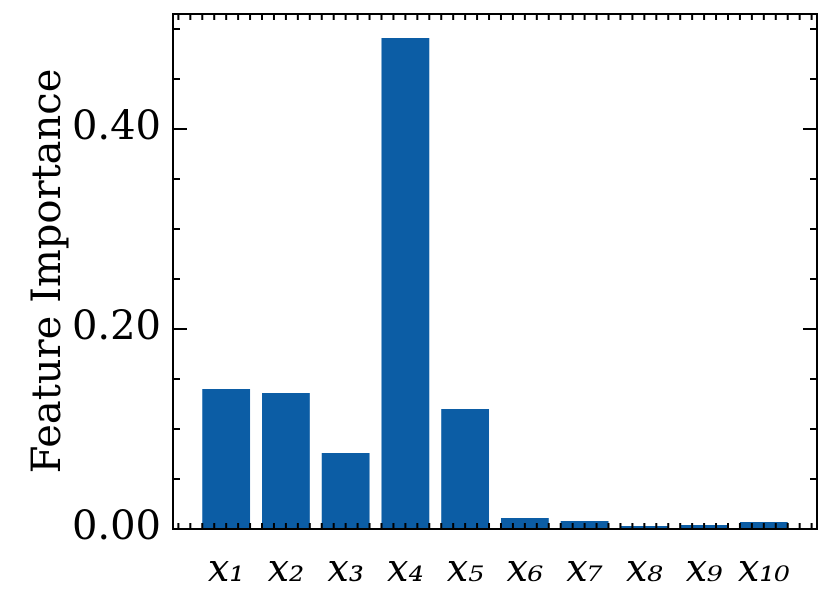  Describe the element at coordinates (525, 568) in the screenshot. I see `x-tick-label: x₆` at that location.